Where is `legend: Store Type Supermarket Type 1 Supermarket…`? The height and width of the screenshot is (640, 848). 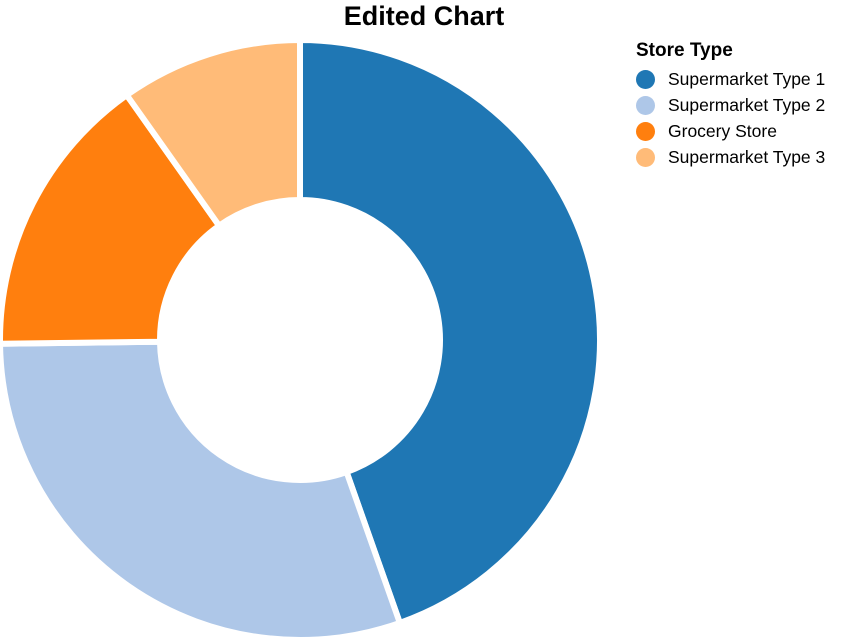 legend: Store Type Supermarket Type 1 Supermarket… is located at coordinates (741, 104).